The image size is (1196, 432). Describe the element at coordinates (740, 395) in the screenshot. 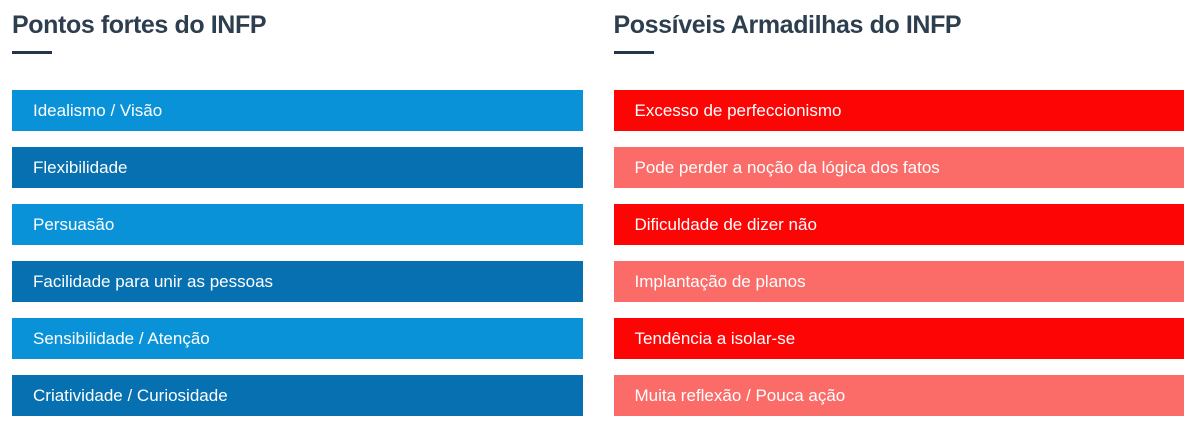

I see `list-item-label: Muita reflexão / Pouca ação` at that location.